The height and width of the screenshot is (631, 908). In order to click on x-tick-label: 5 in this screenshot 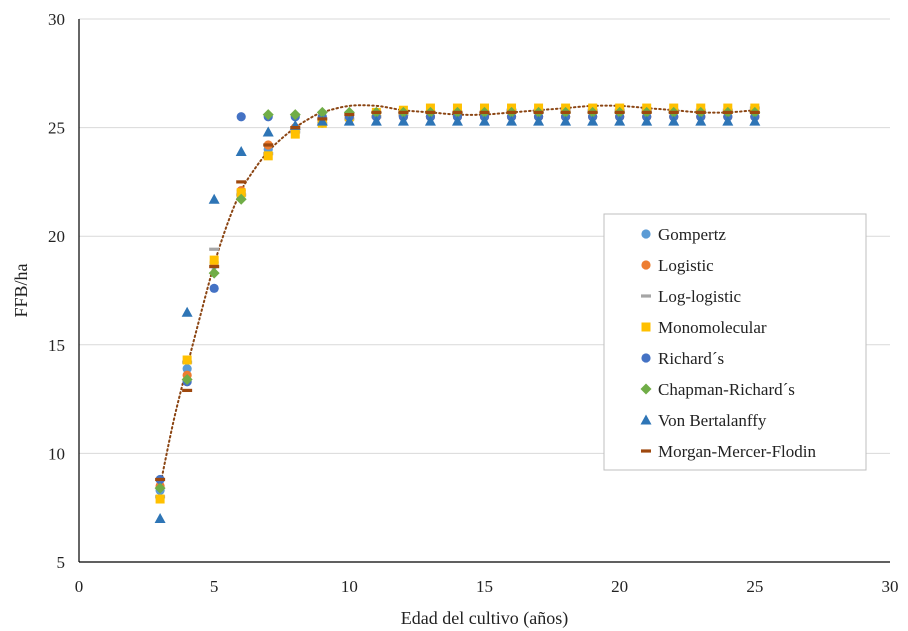, I will do `click(214, 586)`.